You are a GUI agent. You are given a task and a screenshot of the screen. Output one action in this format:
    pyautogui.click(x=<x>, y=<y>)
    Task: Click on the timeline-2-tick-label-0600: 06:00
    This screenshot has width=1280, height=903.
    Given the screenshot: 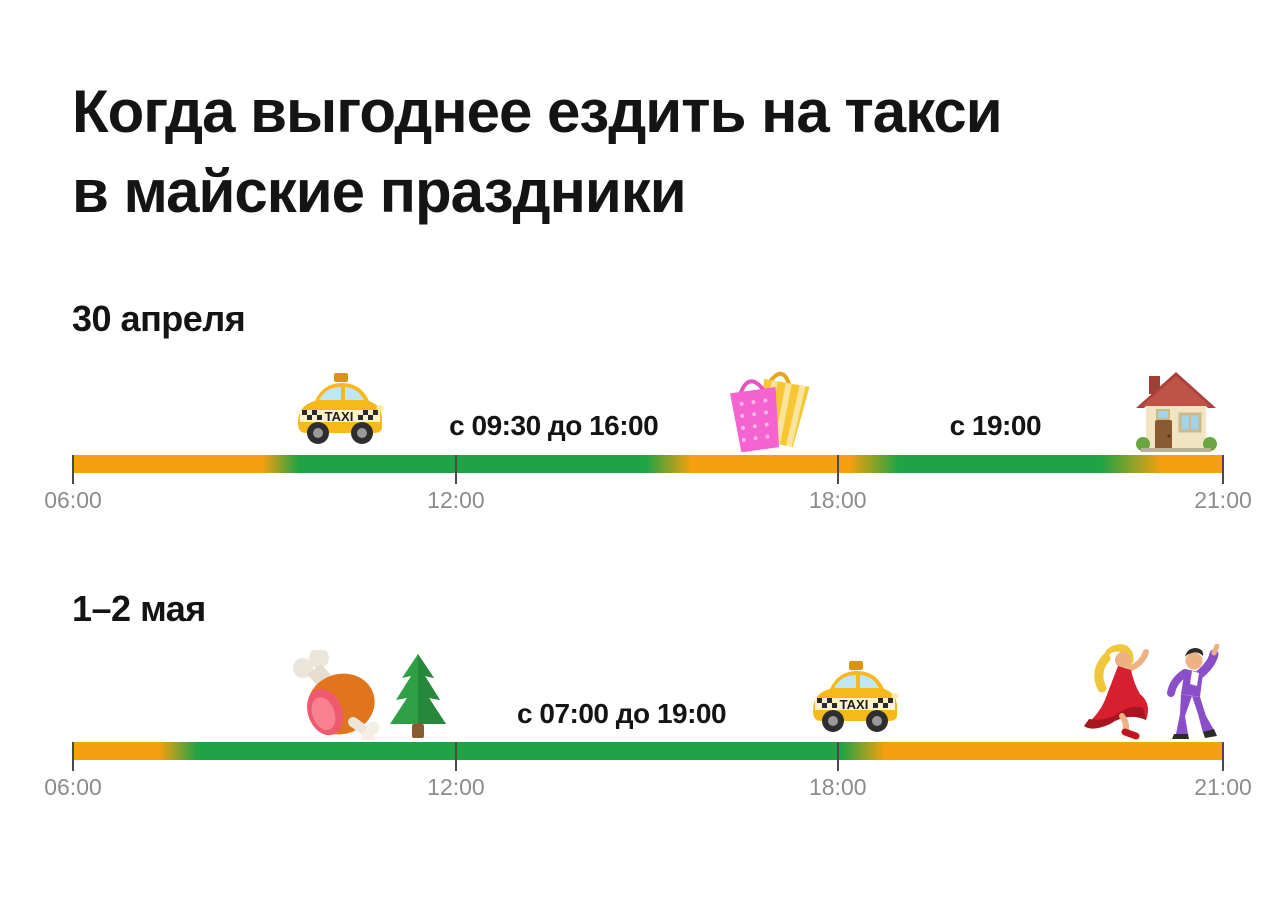 What is the action you would take?
    pyautogui.click(x=73, y=787)
    